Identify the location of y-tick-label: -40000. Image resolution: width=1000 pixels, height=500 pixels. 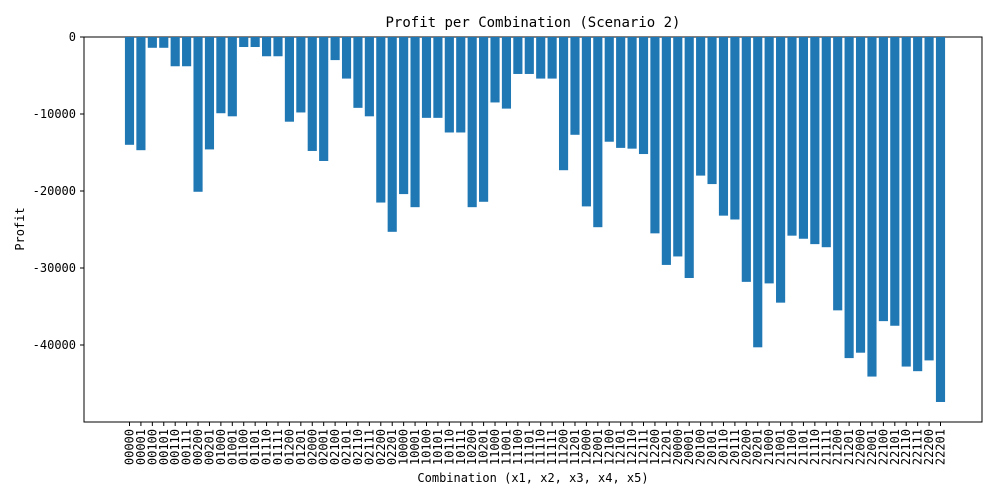
(54, 345).